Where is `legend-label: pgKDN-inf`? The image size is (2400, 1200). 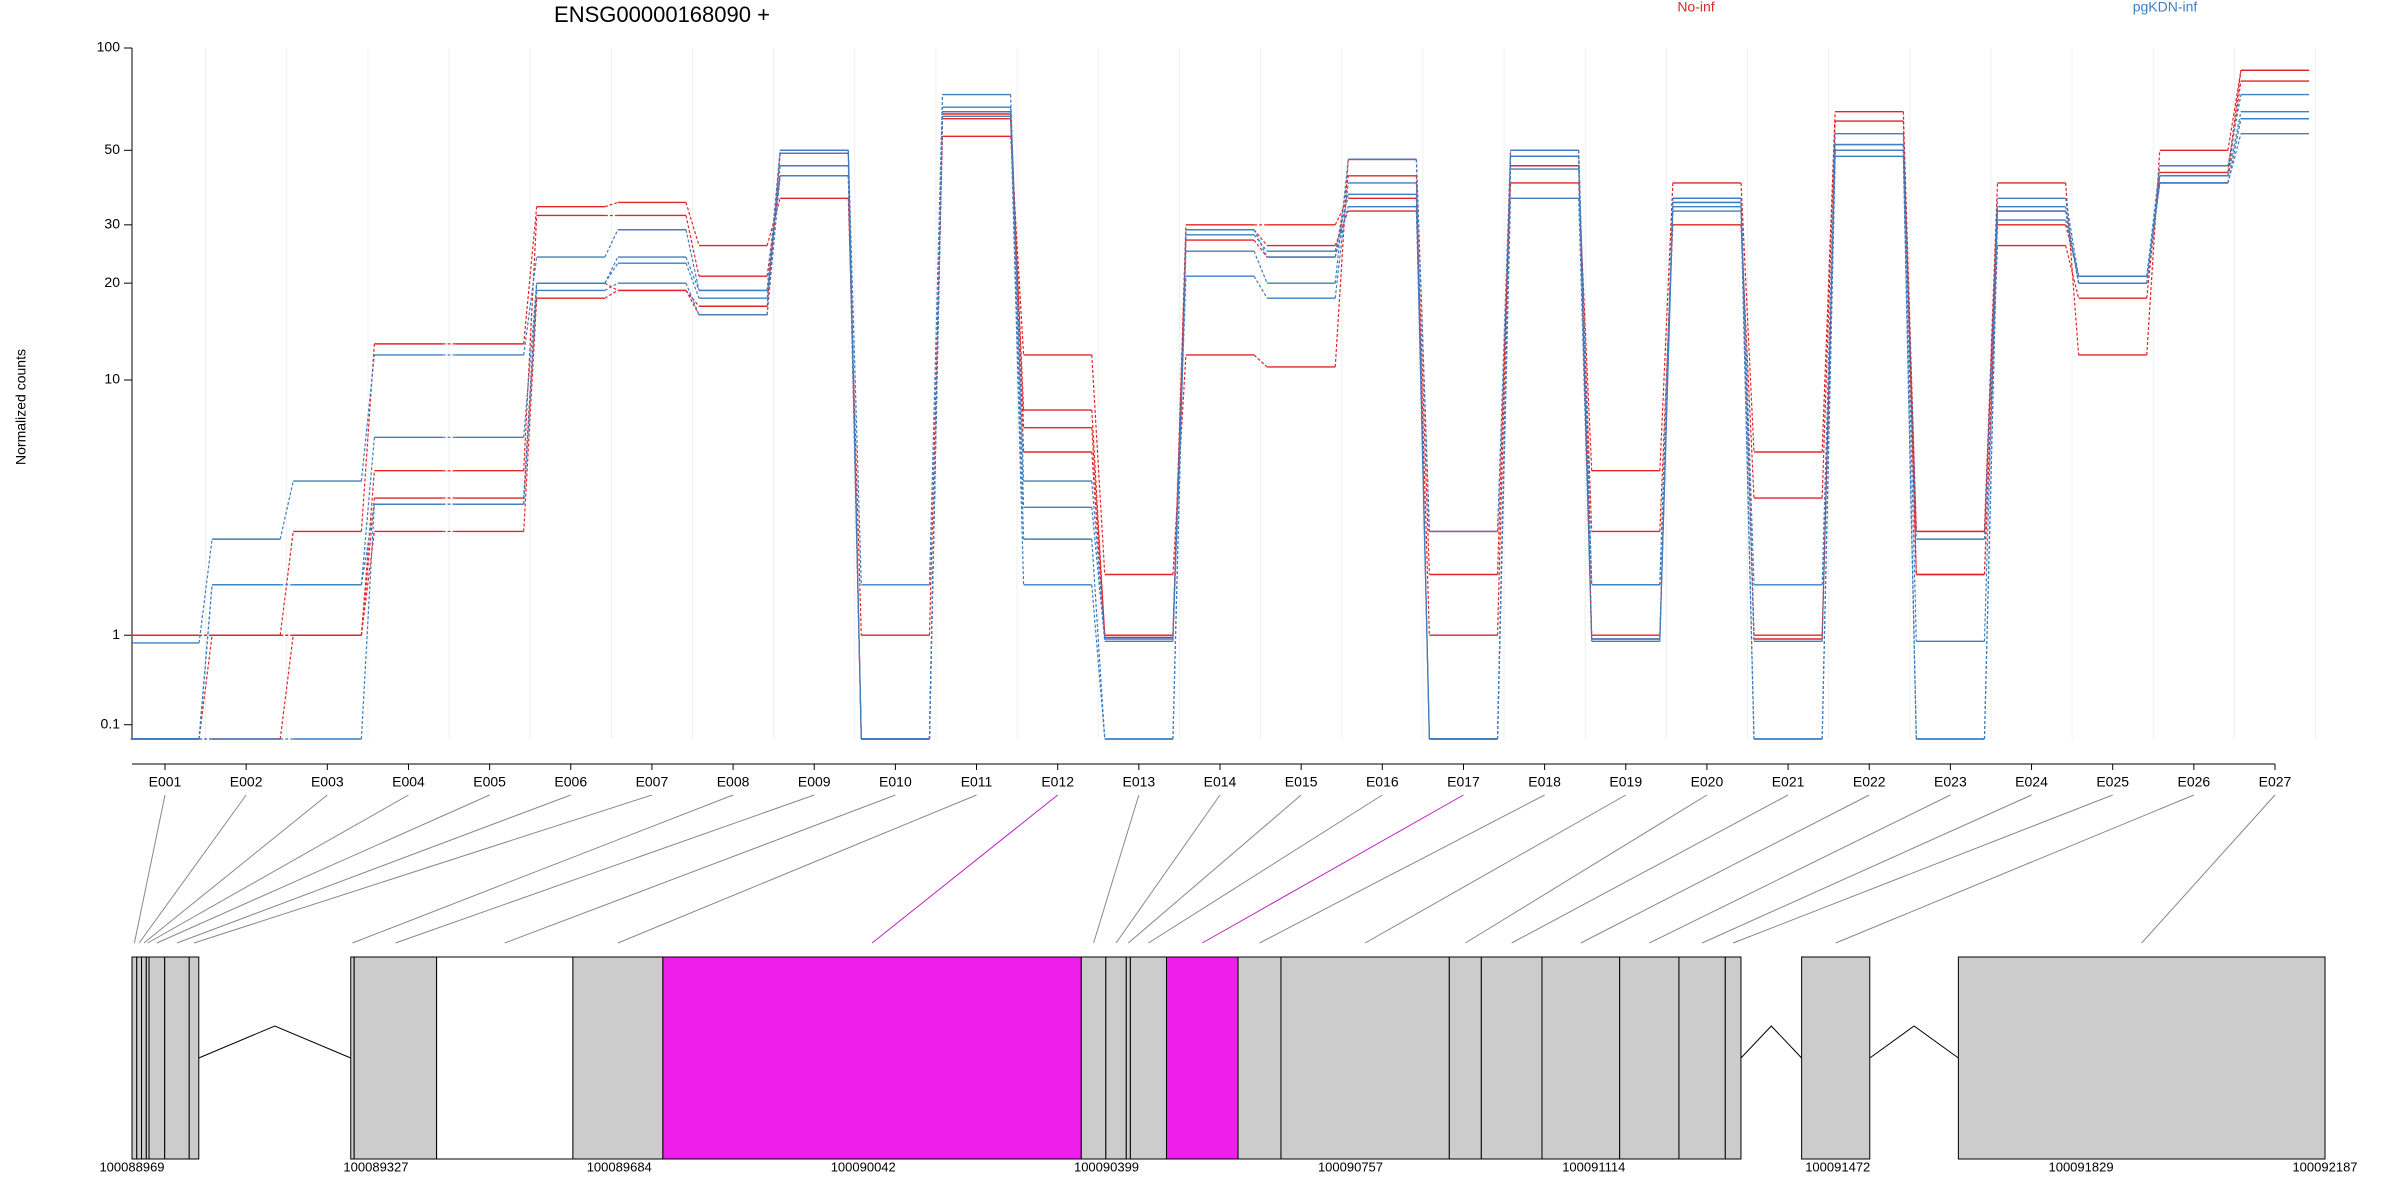
legend-label: pgKDN-inf is located at coordinates (2165, 7).